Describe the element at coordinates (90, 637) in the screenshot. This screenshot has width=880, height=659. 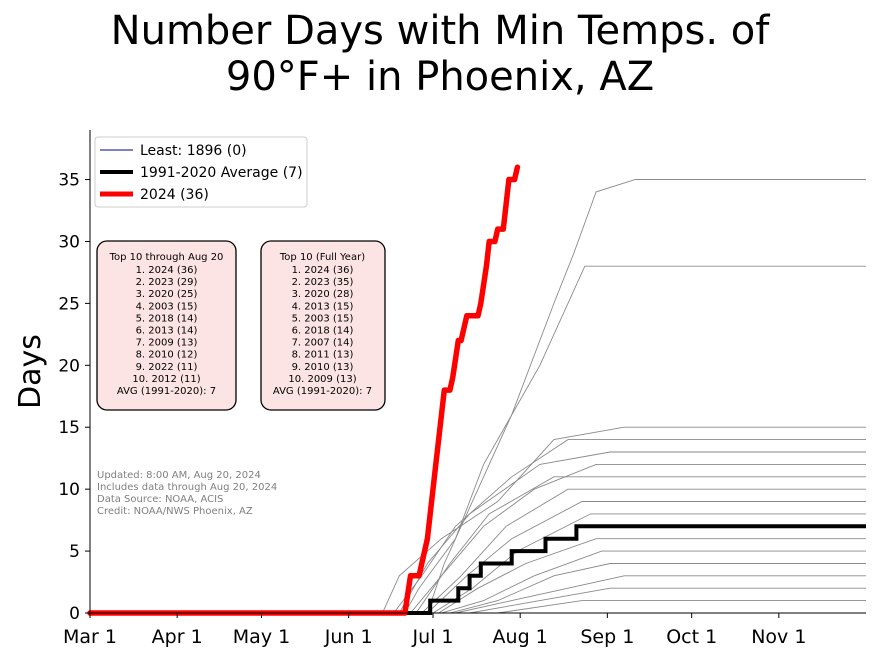
I see `x-tick-label: Mar 1` at that location.